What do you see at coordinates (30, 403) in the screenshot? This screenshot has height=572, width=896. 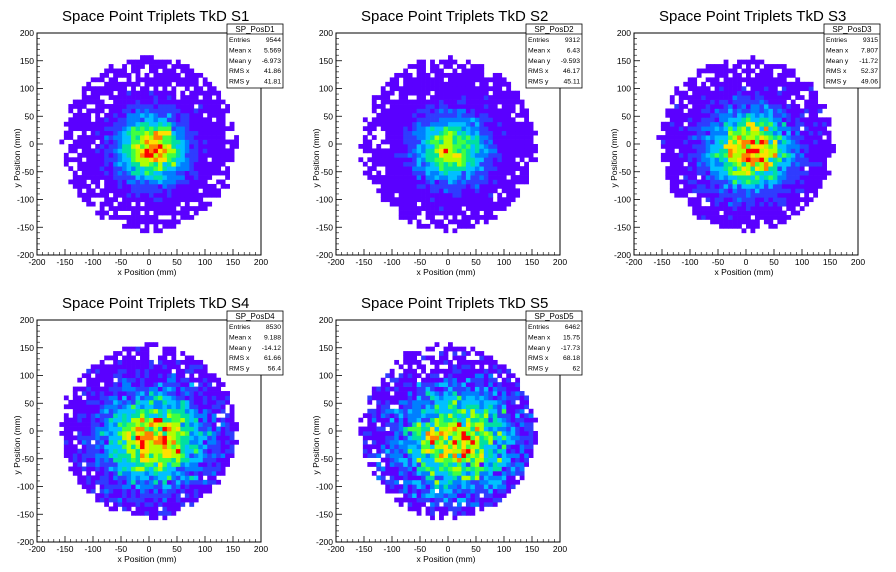 I see `y-tick-label: 50` at bounding box center [30, 403].